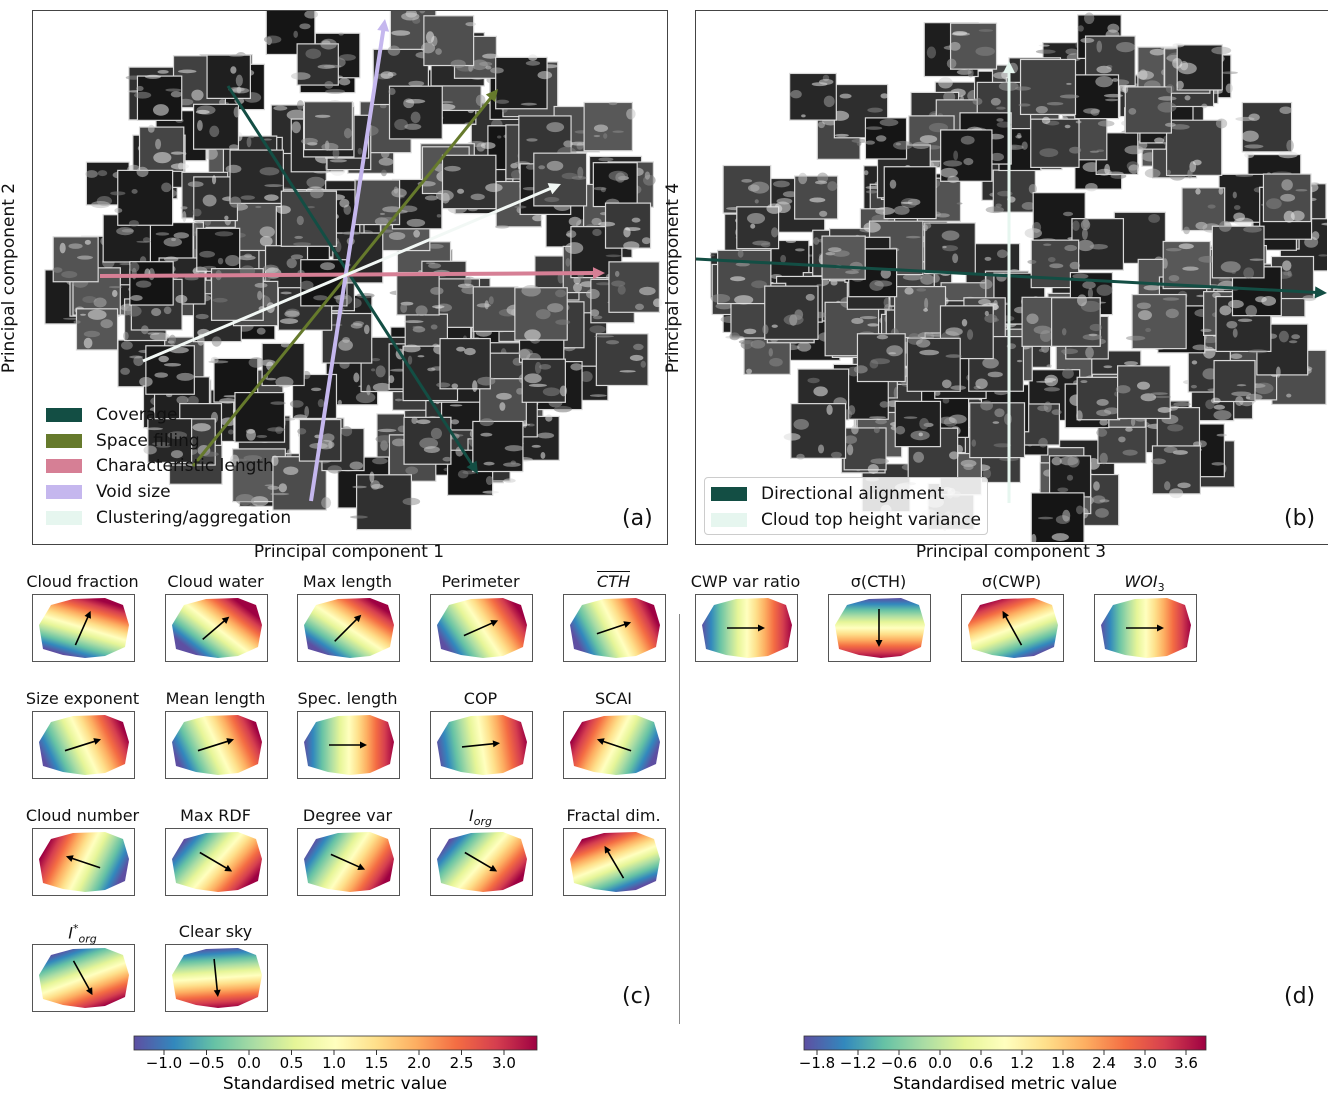 Image resolution: width=1328 pixels, height=1095 pixels. Describe the element at coordinates (215, 931) in the screenshot. I see `metric-title-text: Clear sky` at that location.